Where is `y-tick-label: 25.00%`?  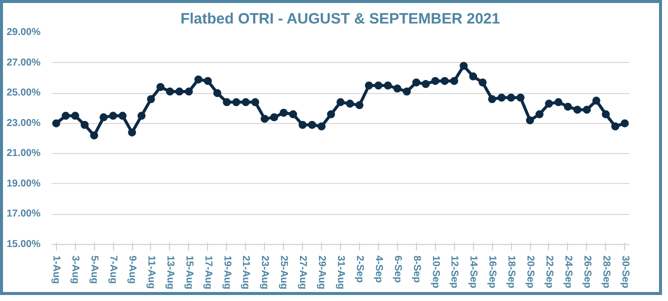
y-tick-label: 25.00% is located at coordinates (23, 93).